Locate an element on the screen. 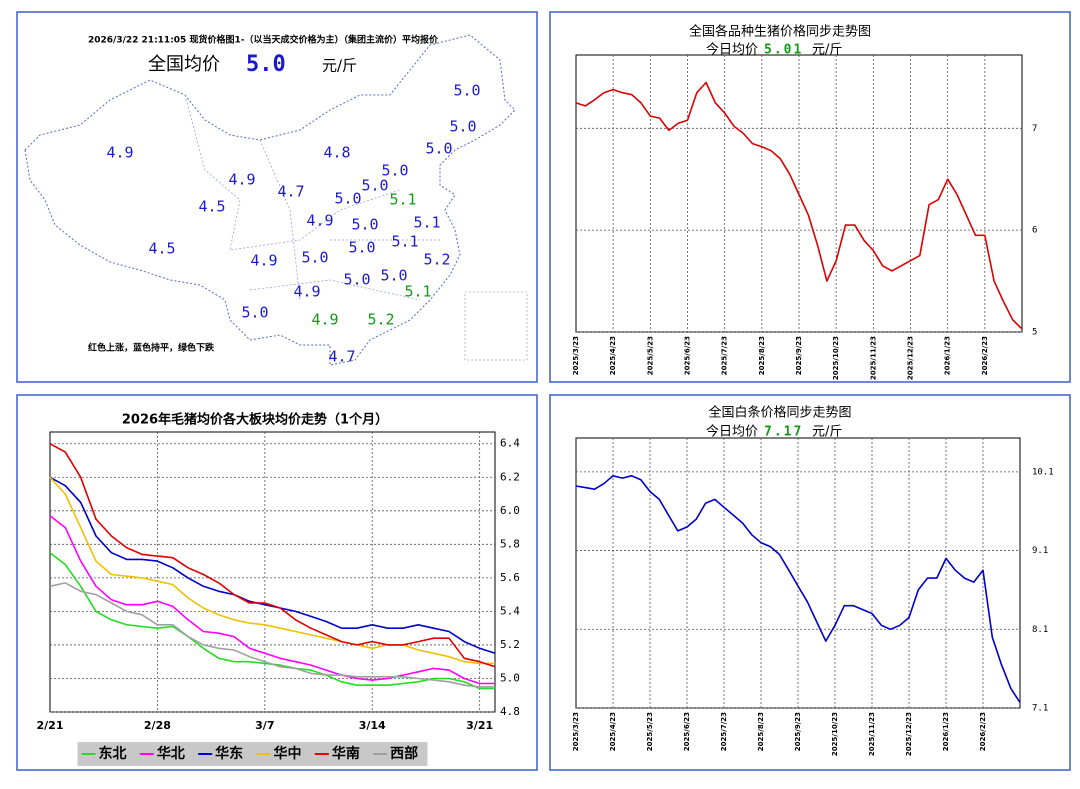 This screenshot has width=1080, height=789. legend-note: 红色上涨，蓝色持平，绿色下跌 is located at coordinates (151, 348).